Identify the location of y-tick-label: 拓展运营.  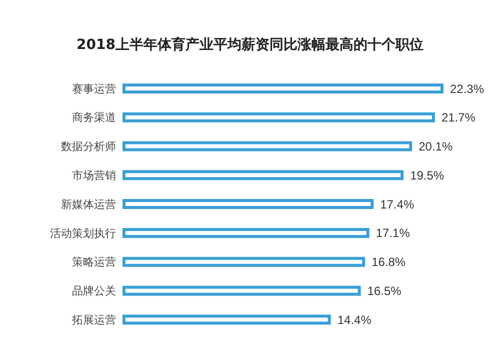
(93, 319).